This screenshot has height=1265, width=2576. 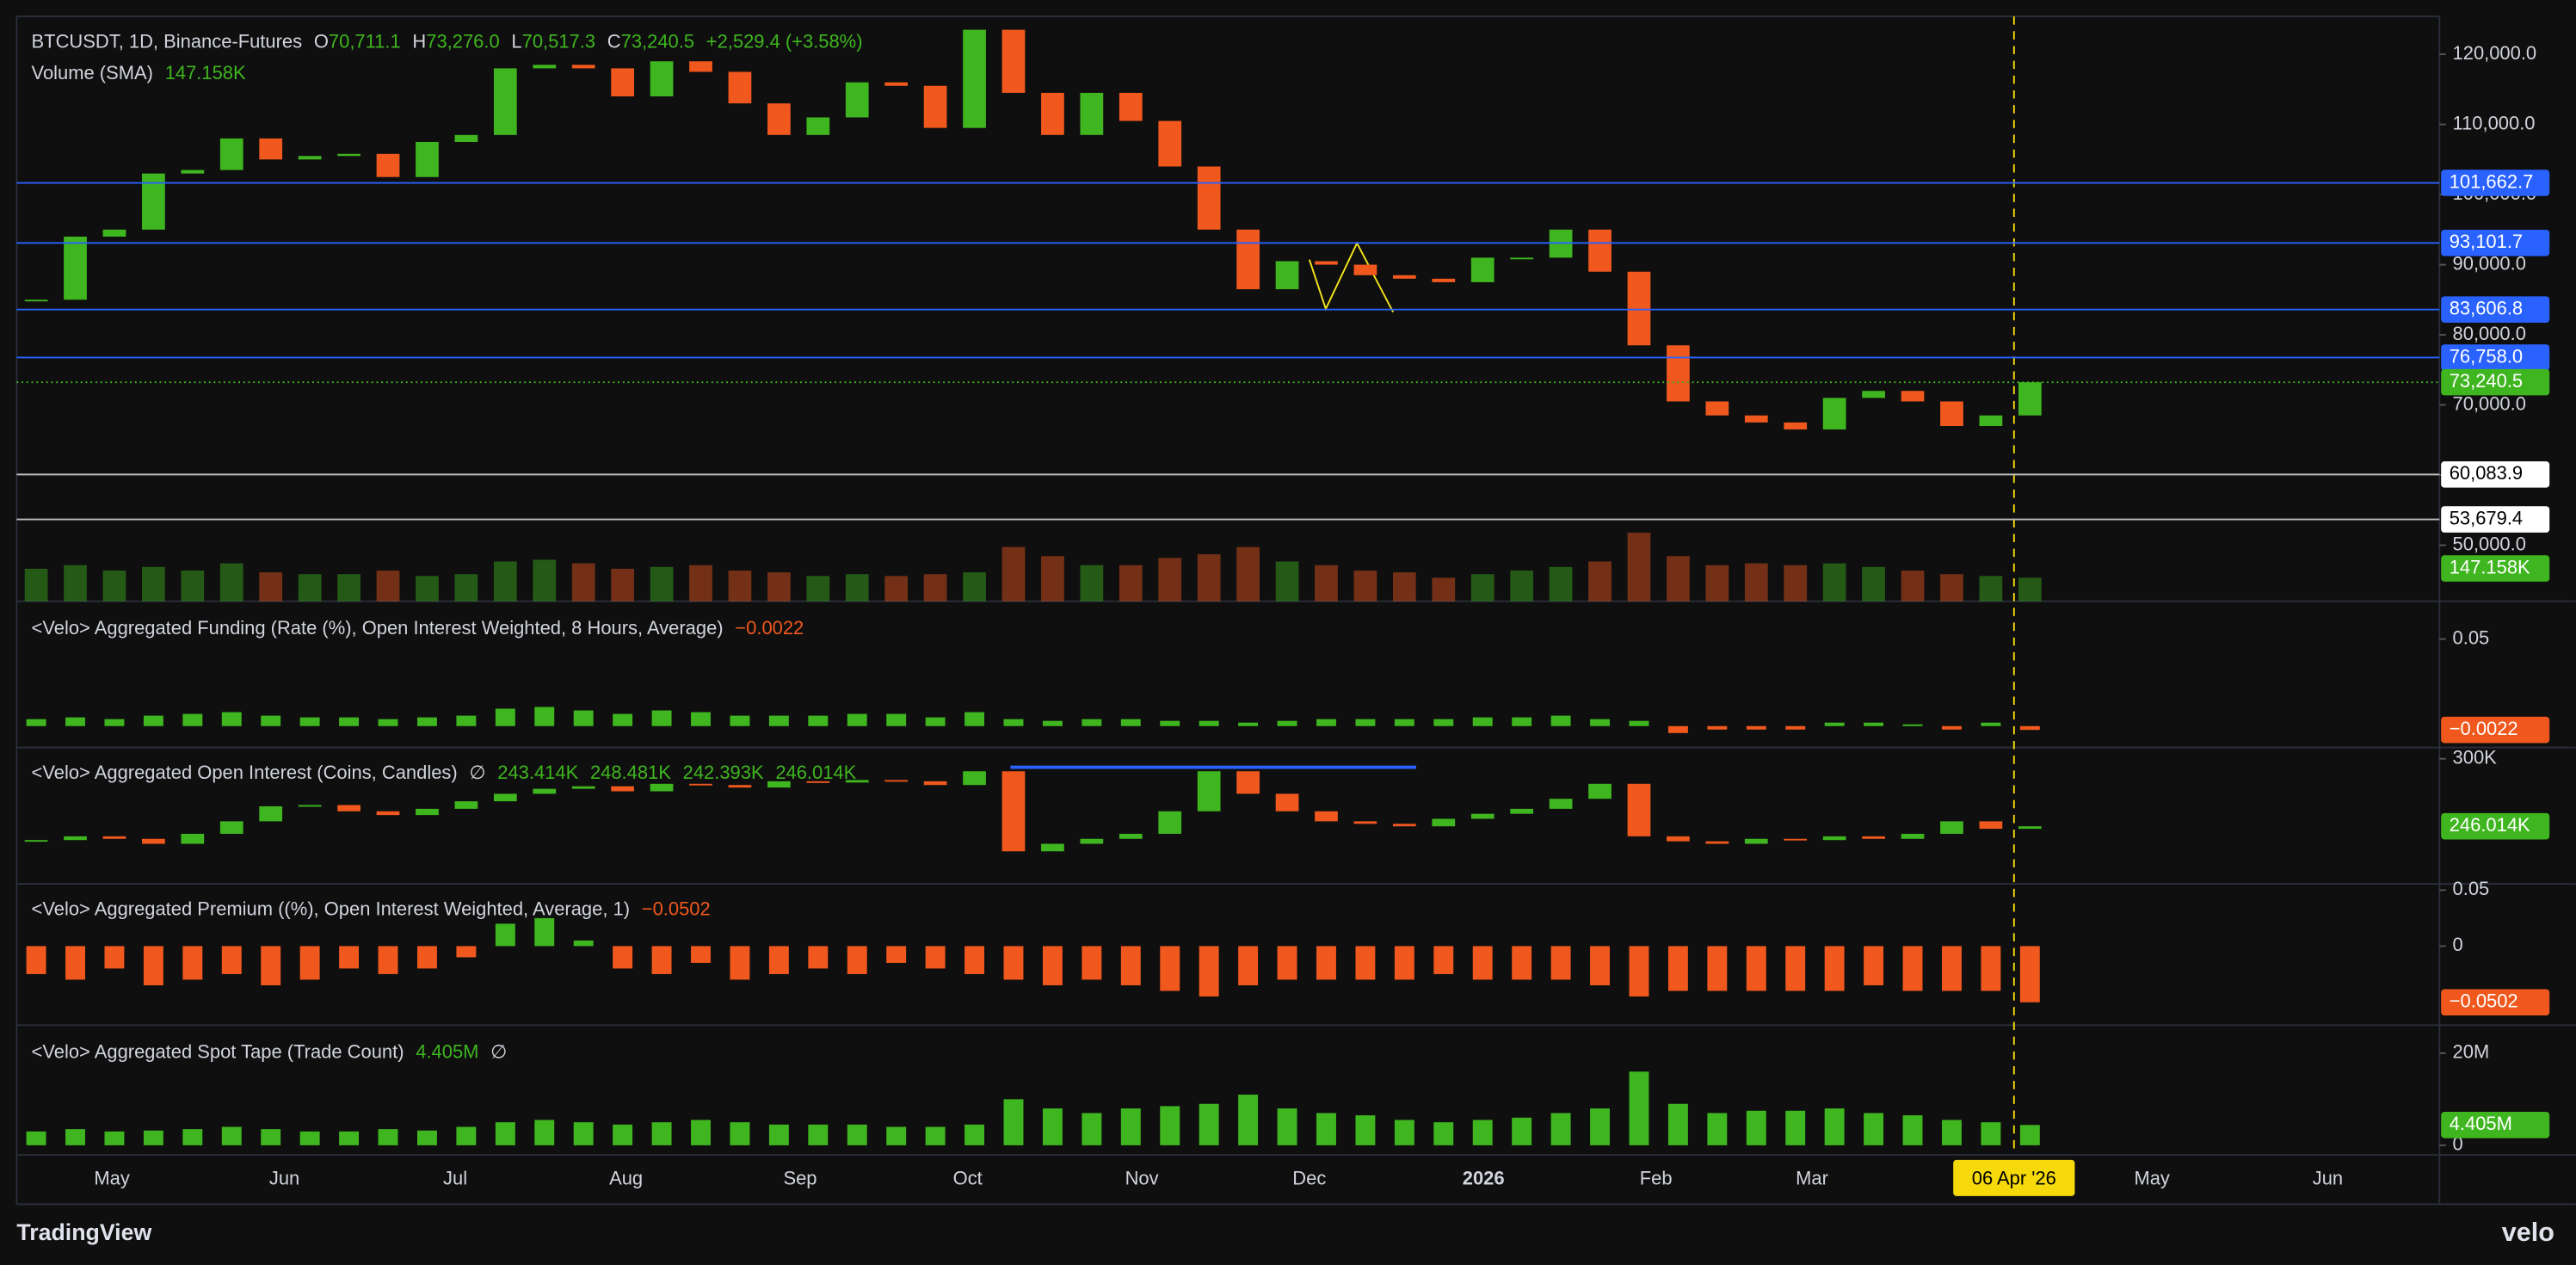 I want to click on crosshair-badge, so click(x=2014, y=1177).